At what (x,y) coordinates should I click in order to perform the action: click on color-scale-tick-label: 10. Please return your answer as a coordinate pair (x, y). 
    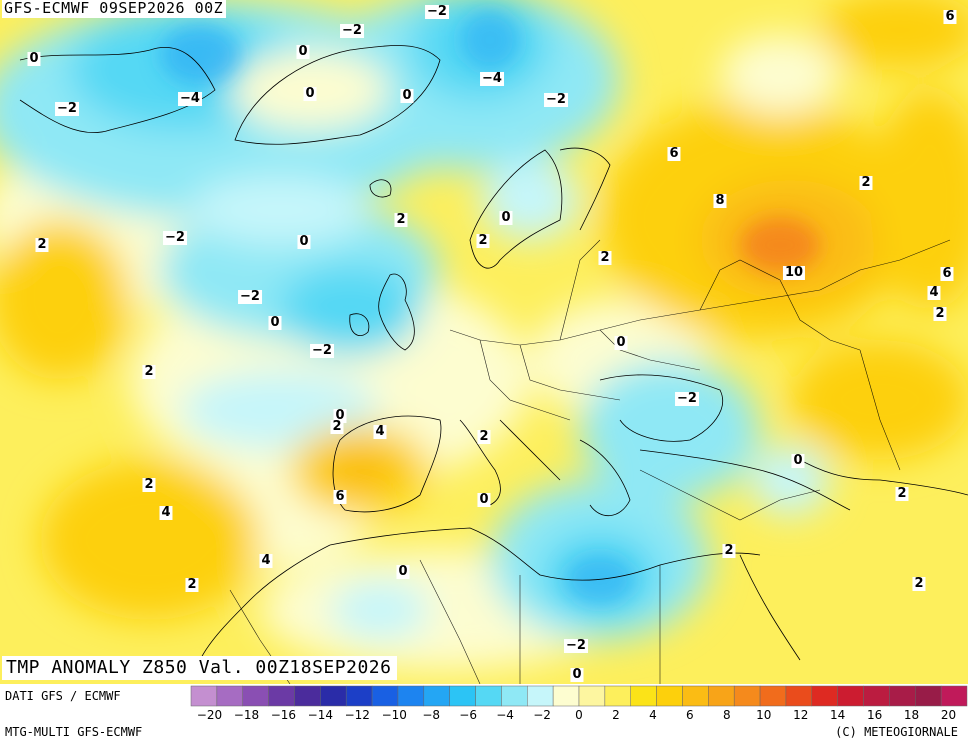
    Looking at the image, I should click on (764, 715).